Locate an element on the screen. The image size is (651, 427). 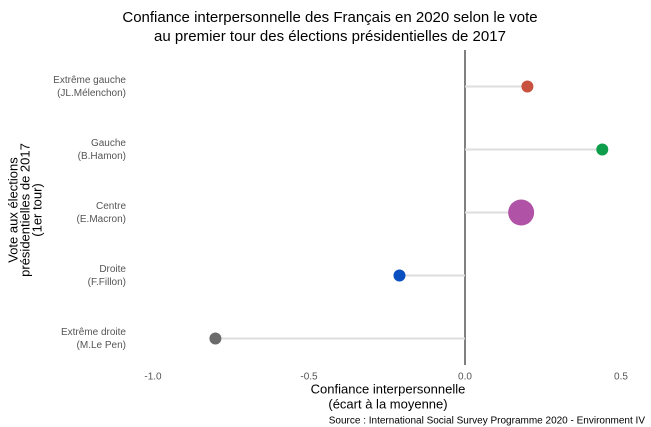
y-tick-label: (B.Hamon) is located at coordinates (102, 156).